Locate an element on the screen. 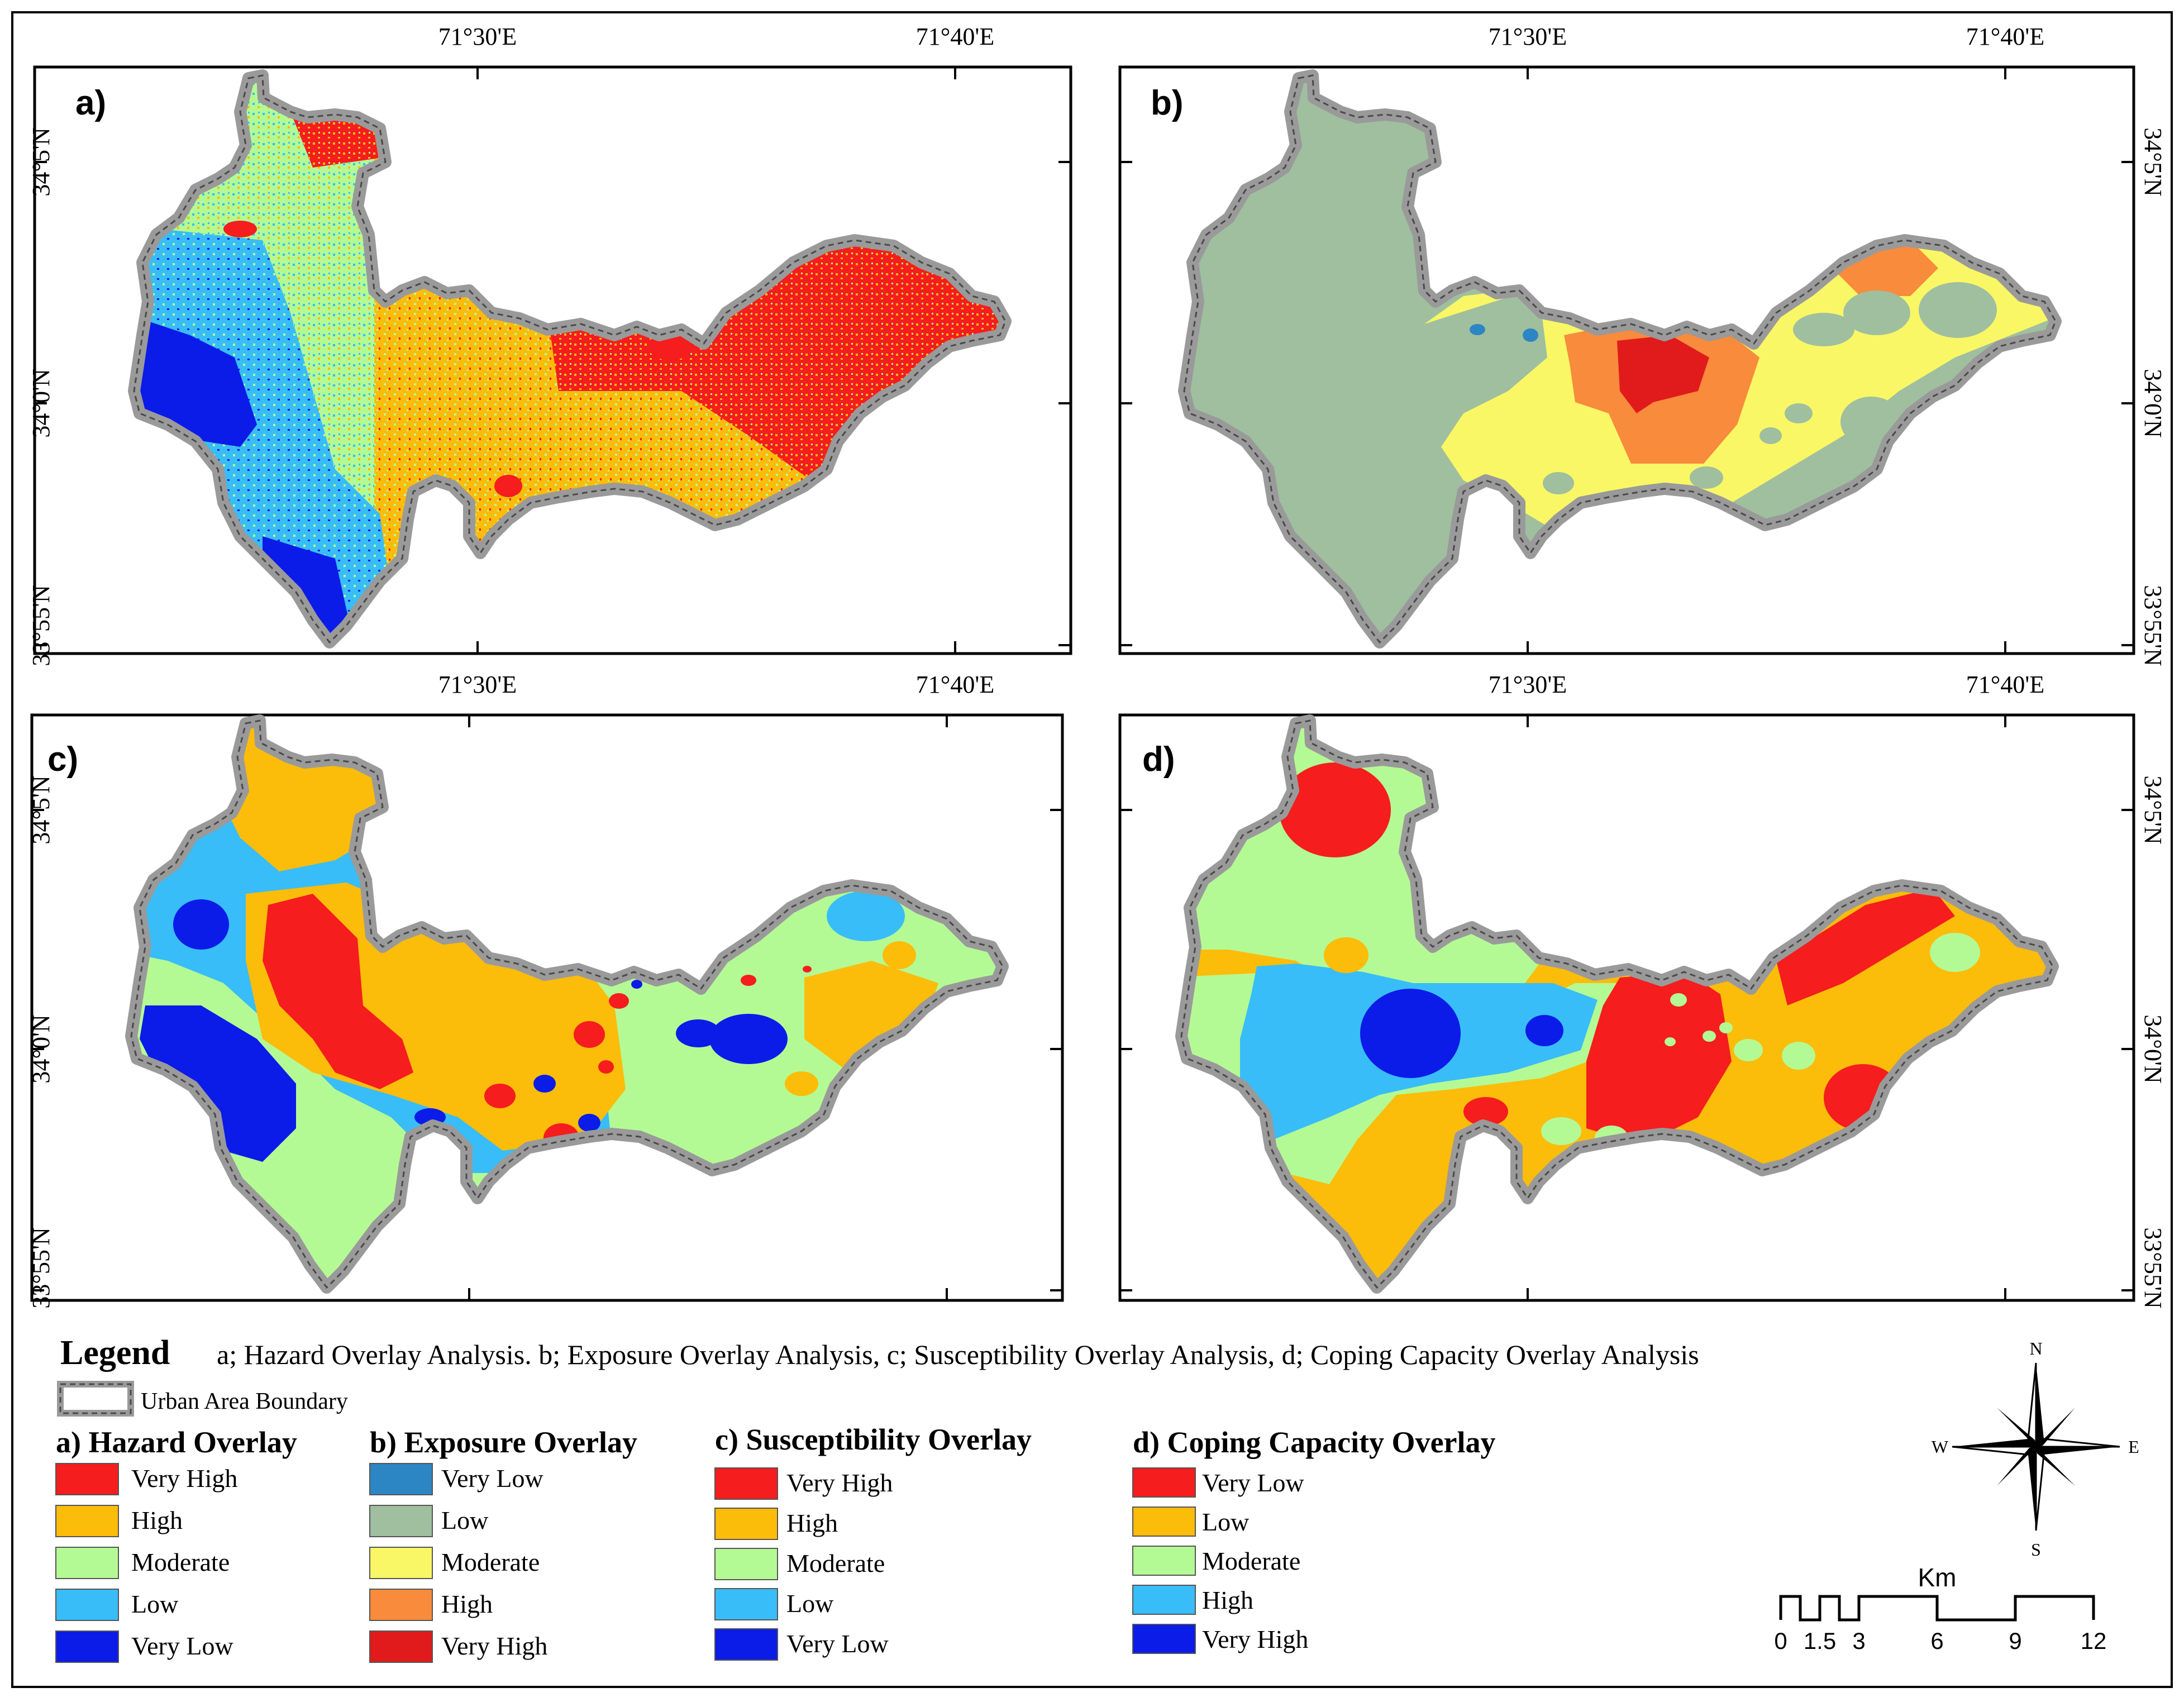 This screenshot has height=1702, width=2184. scale-bar: Km 0 1.5 3 6 9 12 is located at coordinates (1940, 1608).